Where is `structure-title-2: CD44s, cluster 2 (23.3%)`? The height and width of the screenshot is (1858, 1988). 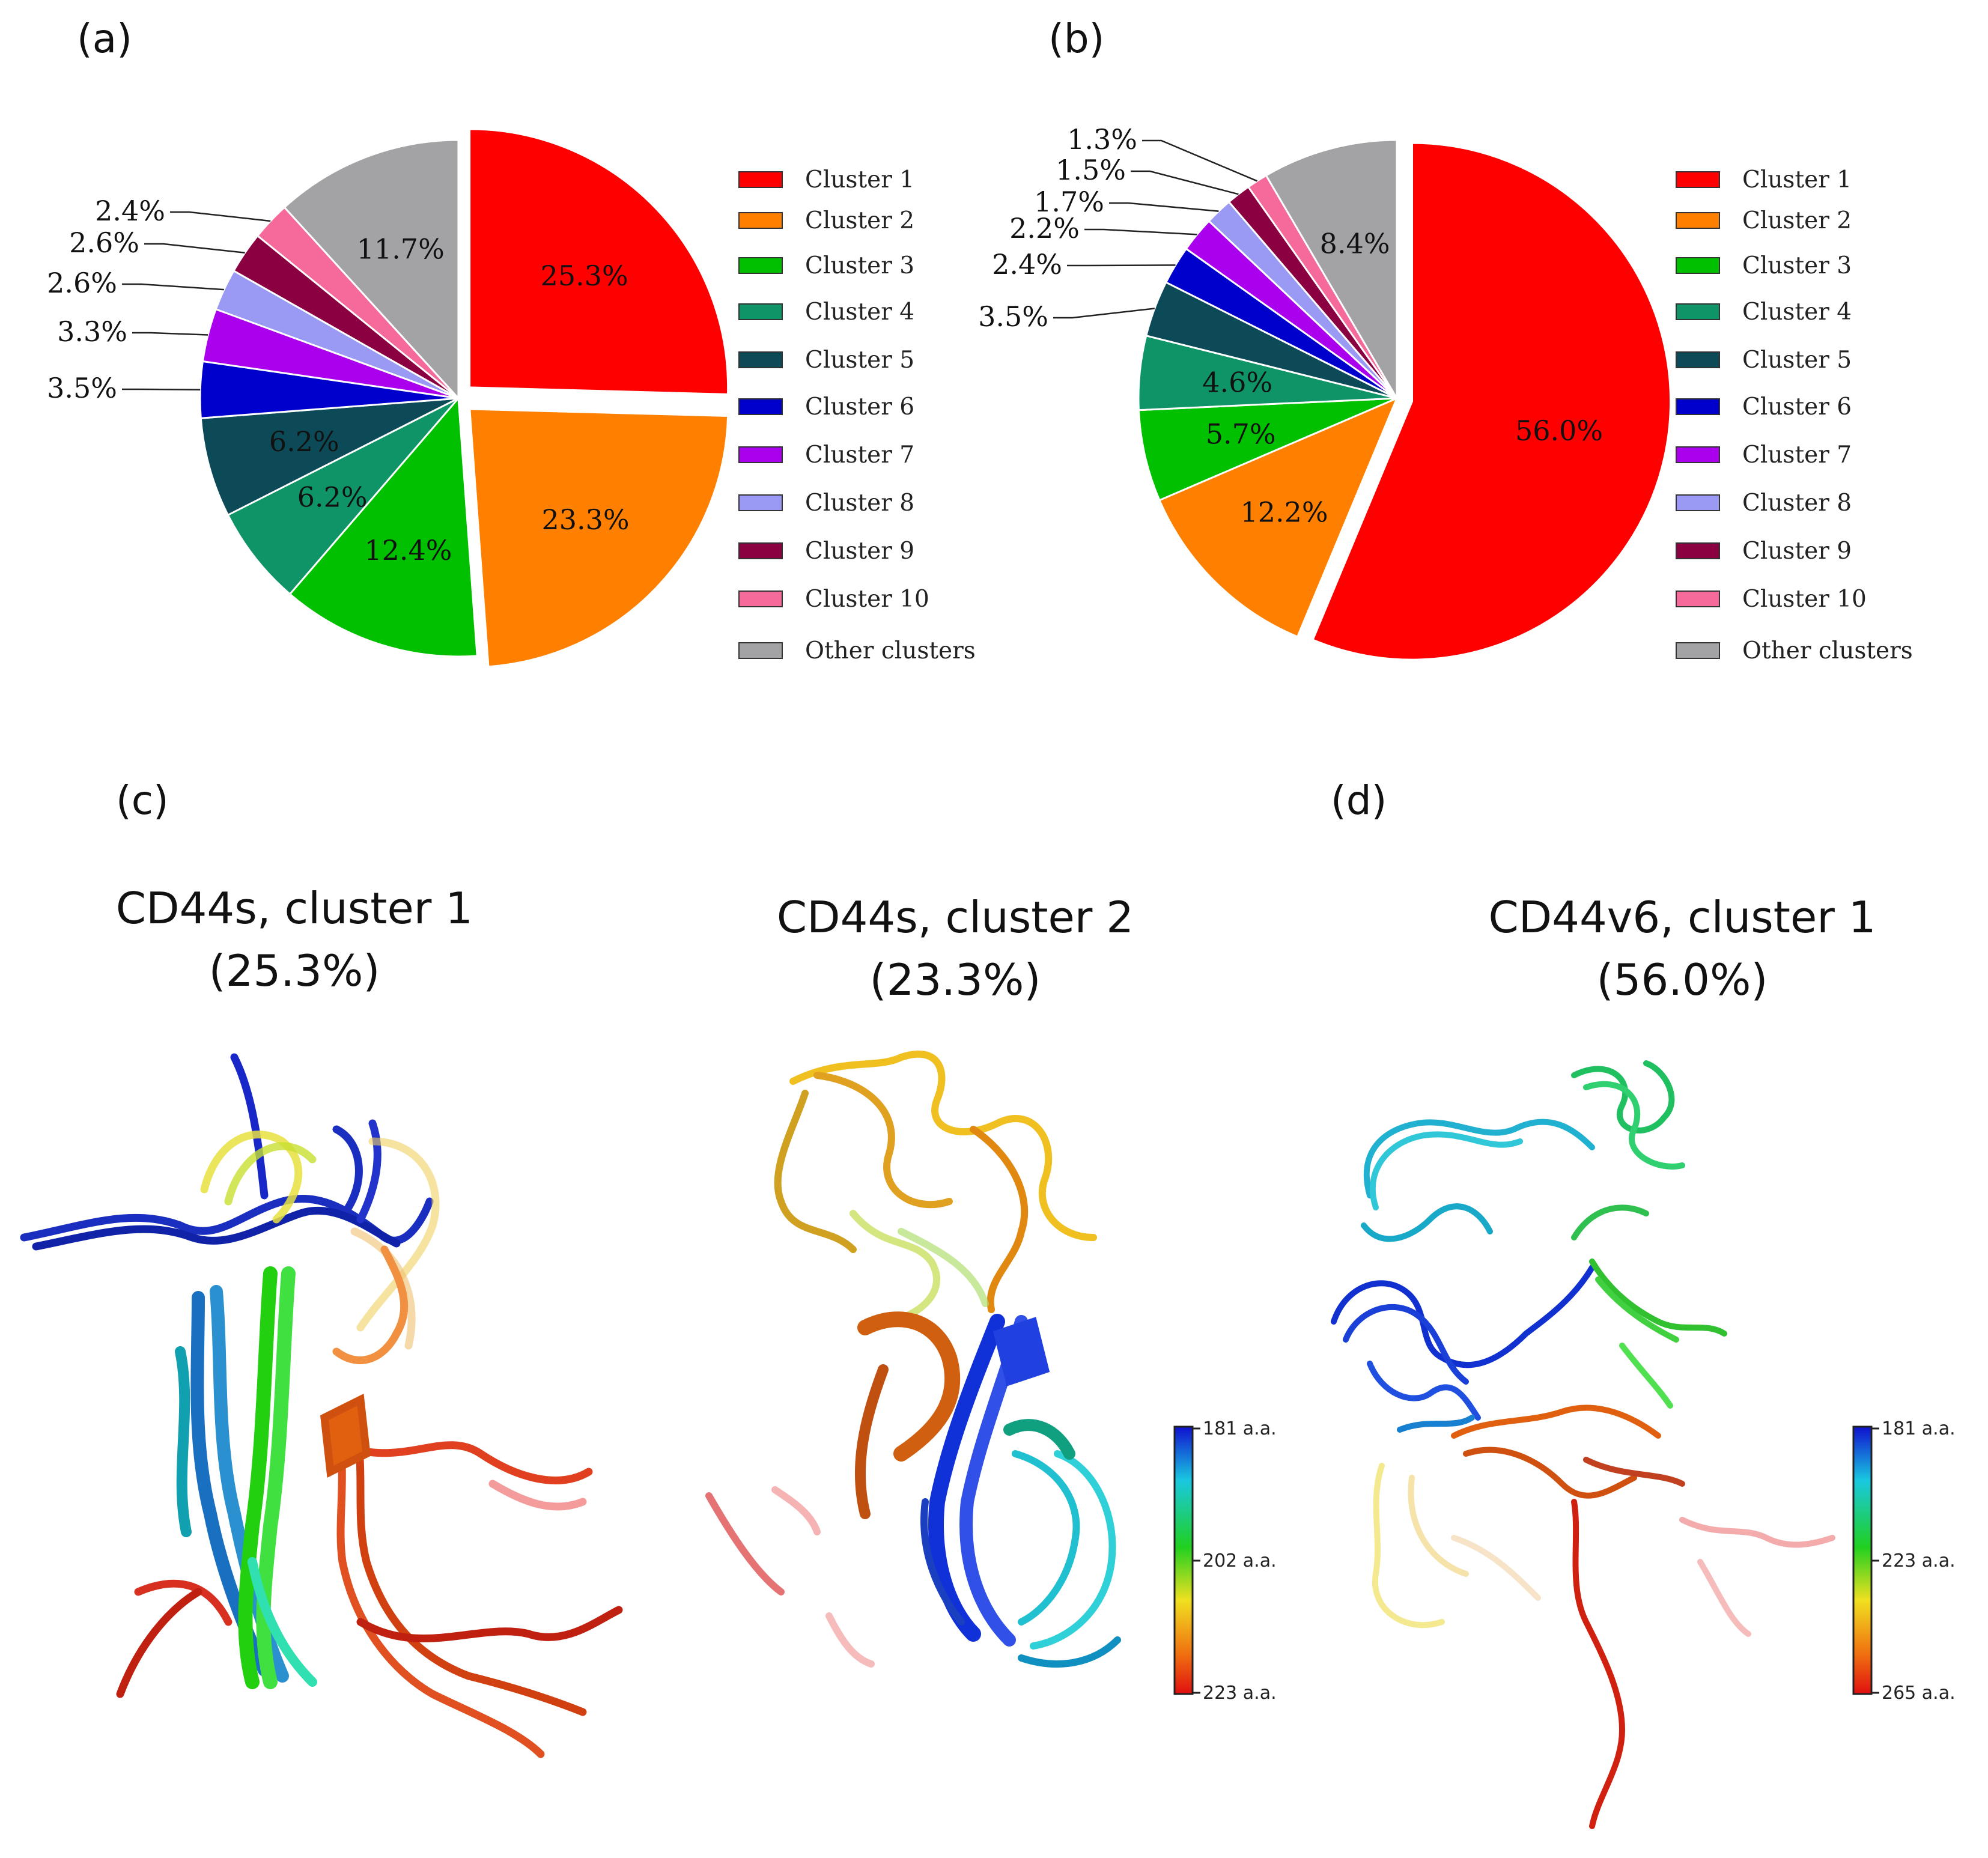
structure-title-2: CD44s, cluster 2 (23.3%) is located at coordinates (955, 949).